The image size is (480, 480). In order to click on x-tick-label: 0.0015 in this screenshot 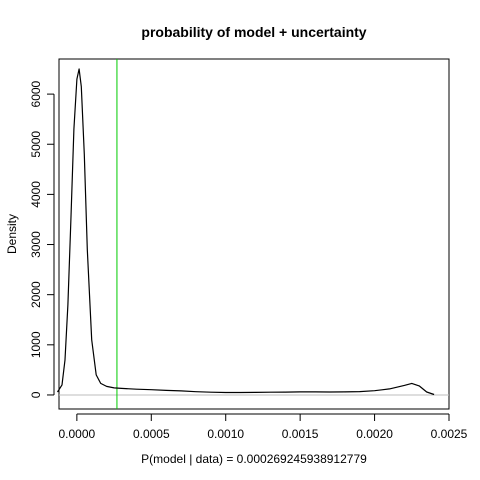, I will do `click(300, 434)`.